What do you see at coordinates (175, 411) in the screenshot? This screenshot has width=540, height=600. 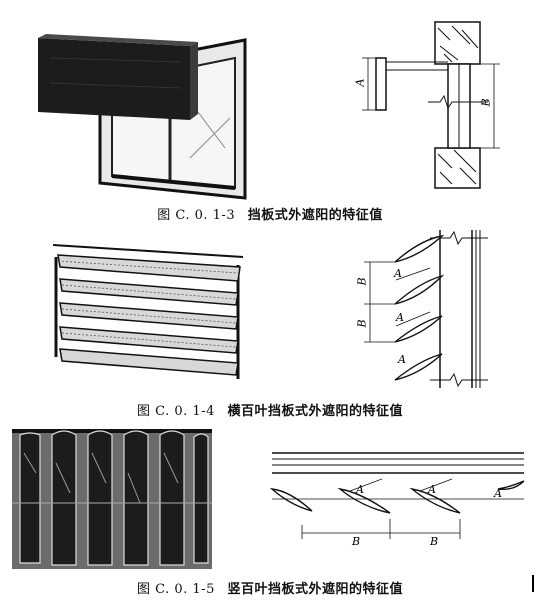 I see `caption-number: 图 C. 0. 1-4` at bounding box center [175, 411].